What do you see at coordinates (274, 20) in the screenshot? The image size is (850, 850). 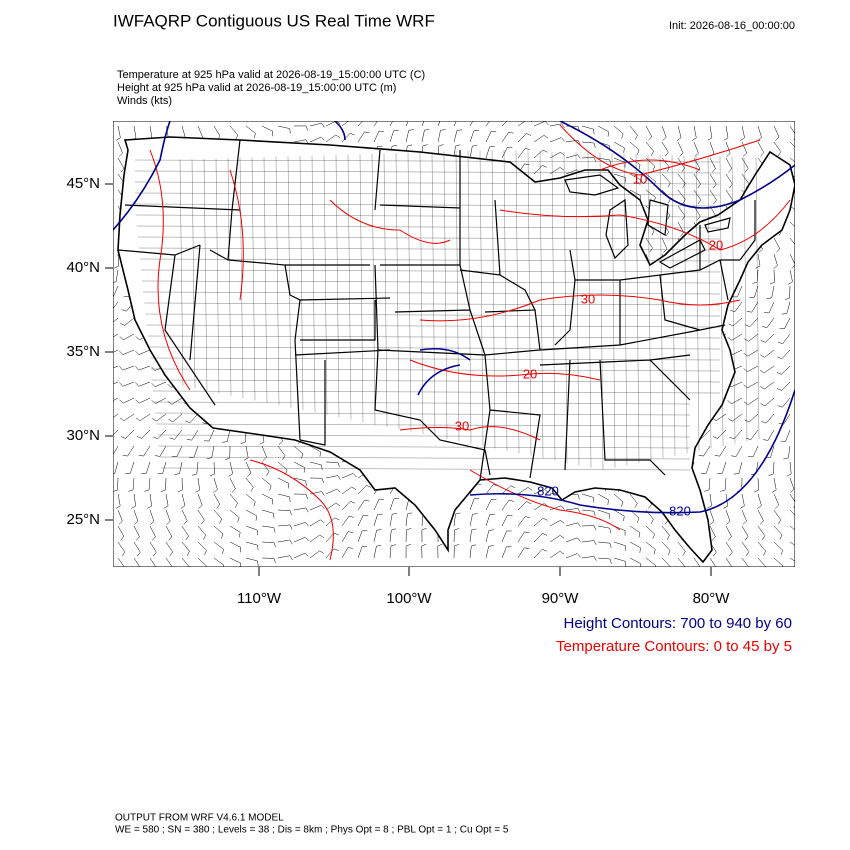 I see `title: IWFAQRP Contiguous US Real Time WRF` at bounding box center [274, 20].